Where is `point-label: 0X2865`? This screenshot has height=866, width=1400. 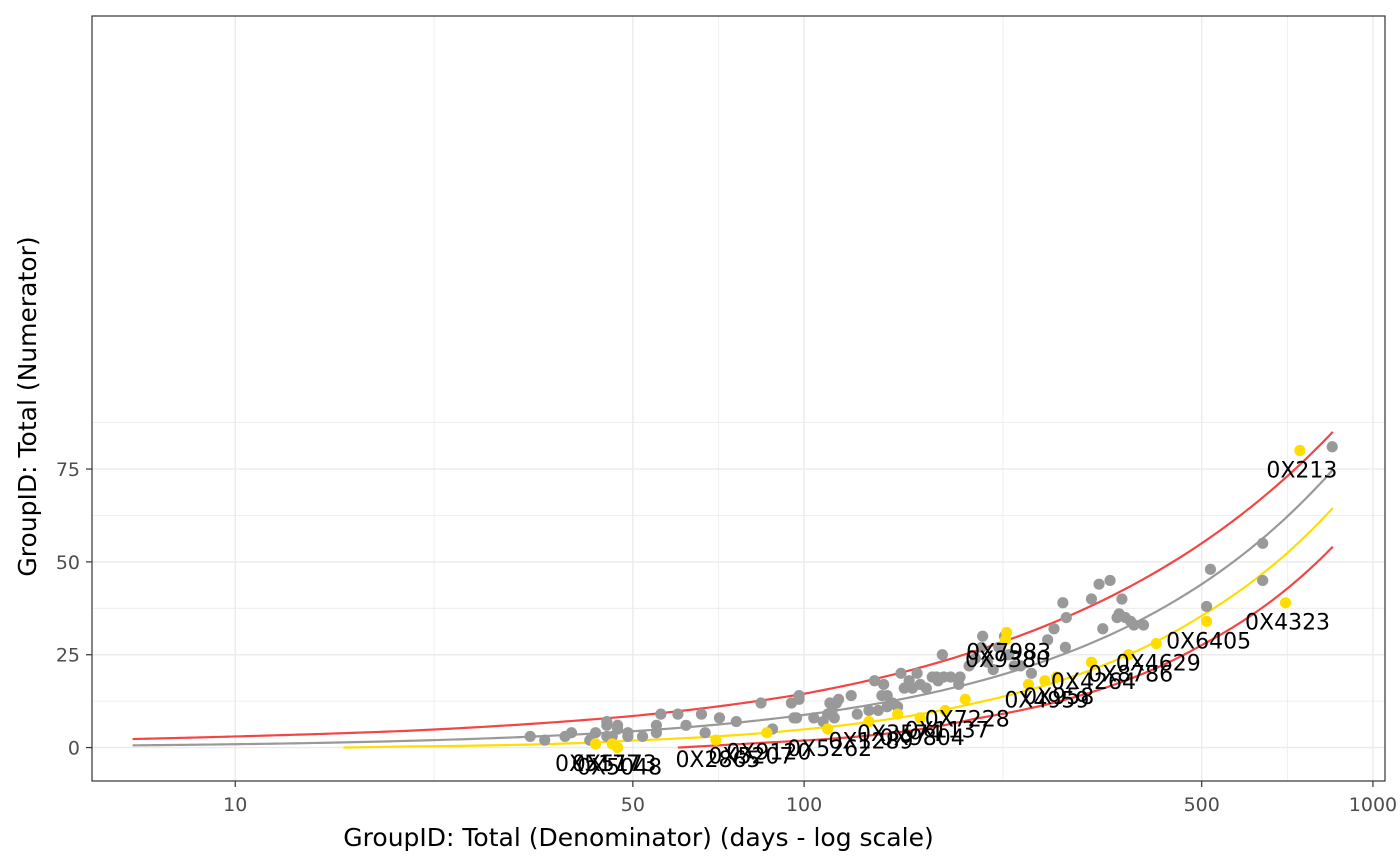
point-label: 0X2865 is located at coordinates (717, 760).